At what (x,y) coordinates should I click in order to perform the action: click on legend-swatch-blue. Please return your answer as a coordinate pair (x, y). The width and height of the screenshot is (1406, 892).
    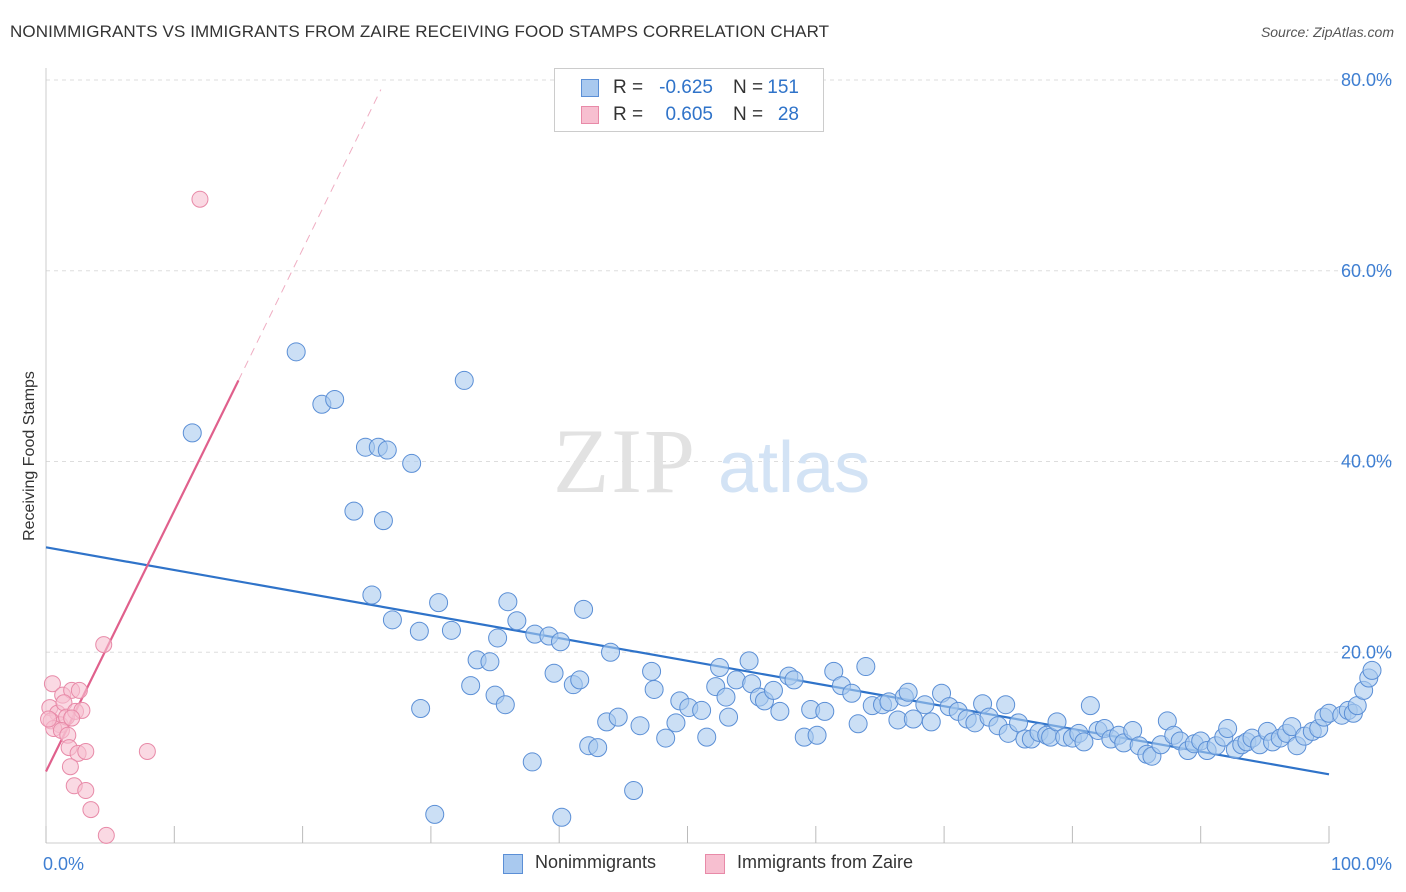
    Looking at the image, I should click on (590, 88).